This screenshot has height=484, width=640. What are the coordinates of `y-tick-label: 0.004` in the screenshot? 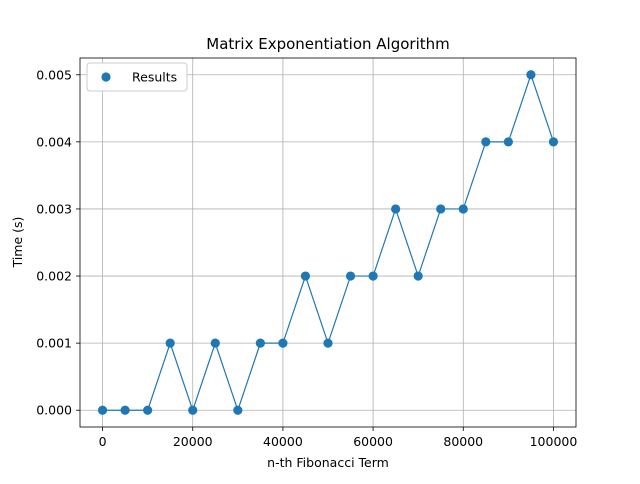 It's located at (54, 141).